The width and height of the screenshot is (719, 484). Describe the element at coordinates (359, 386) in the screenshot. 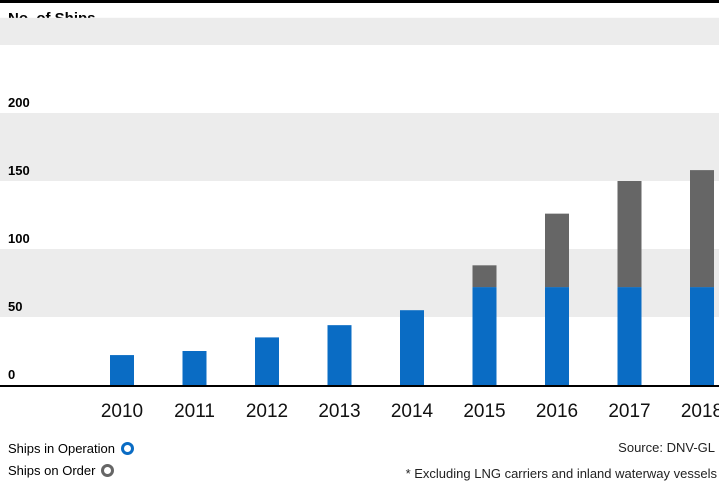

I see `x-axis-baseline` at that location.